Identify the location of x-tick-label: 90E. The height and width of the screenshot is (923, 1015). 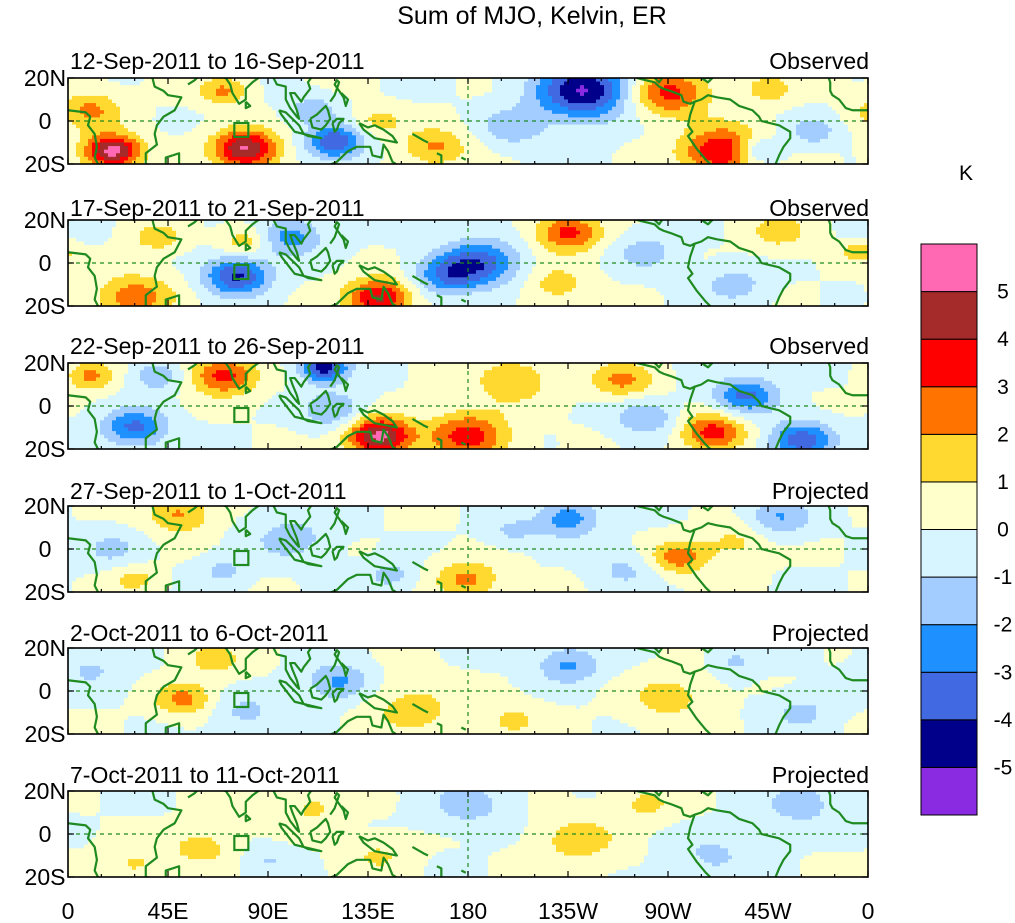
(268, 910).